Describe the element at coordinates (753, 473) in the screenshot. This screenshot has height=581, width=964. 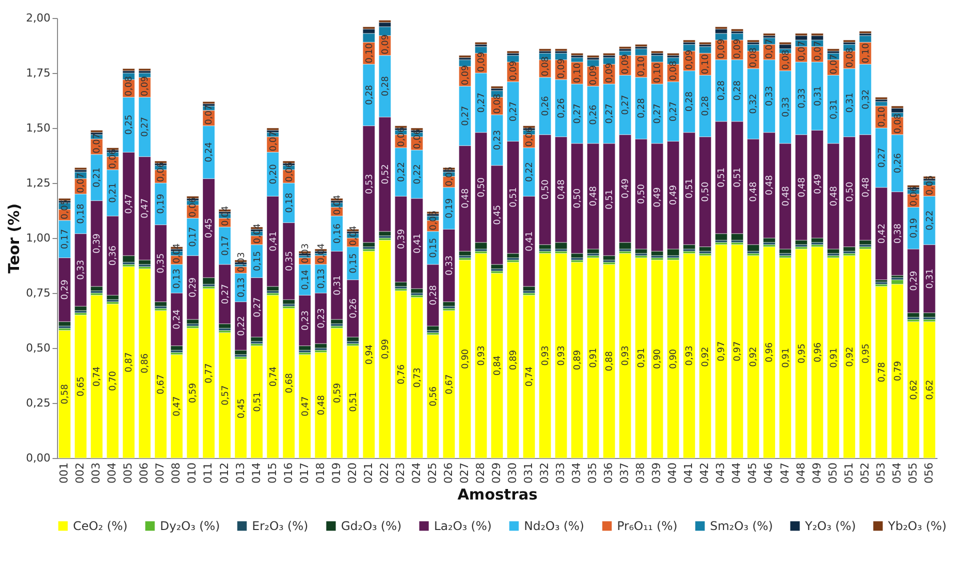
I see `x-tick-label: 045` at that location.